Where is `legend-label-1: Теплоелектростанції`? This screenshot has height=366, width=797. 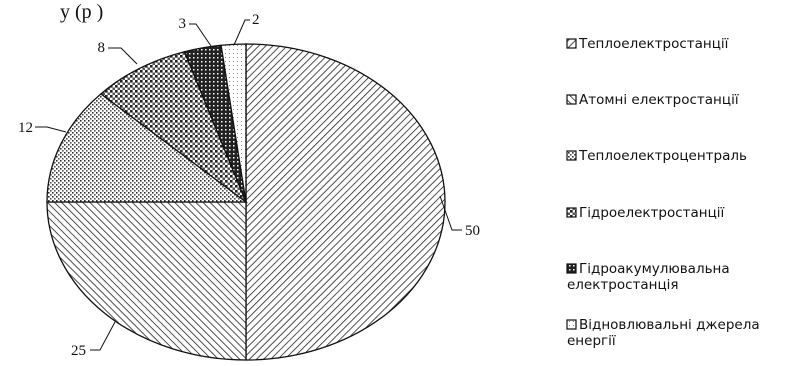
legend-label-1: Теплоелектростанції is located at coordinates (653, 44).